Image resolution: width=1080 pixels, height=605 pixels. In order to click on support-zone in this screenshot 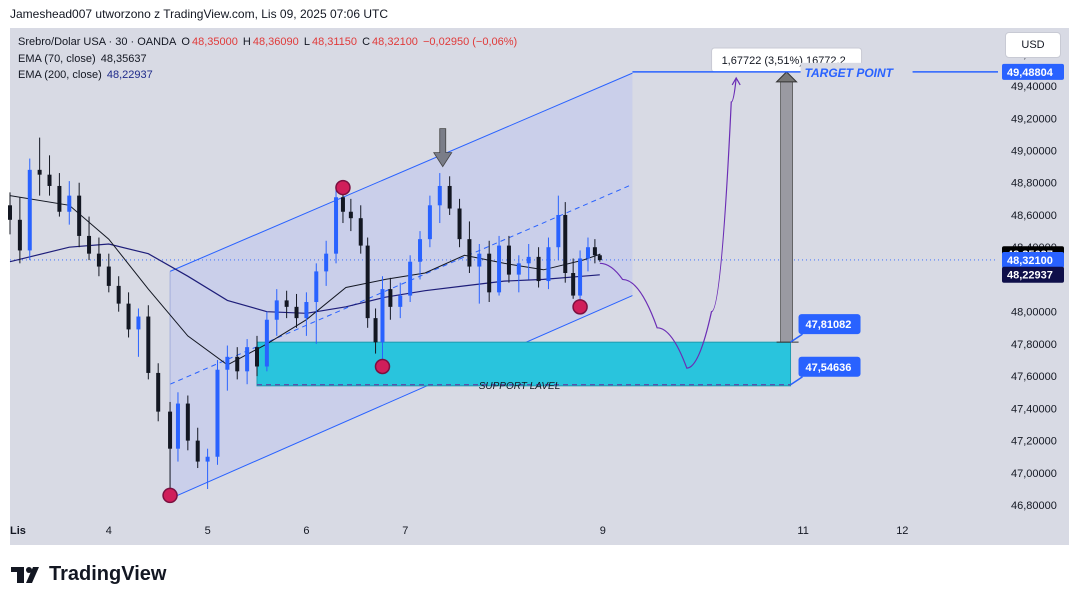, I will do `click(524, 364)`.